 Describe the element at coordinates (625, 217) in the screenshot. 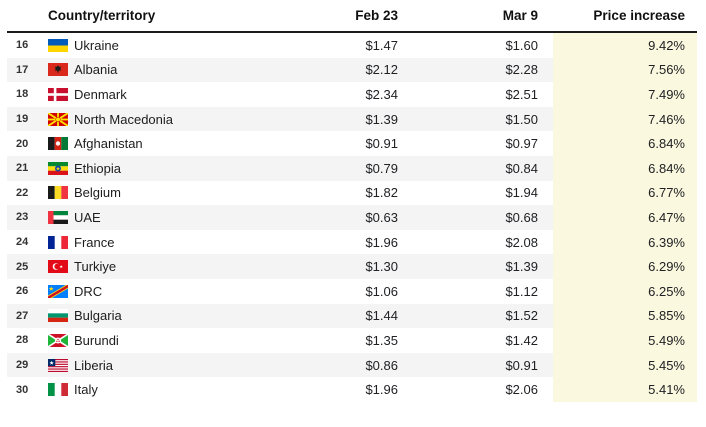

I see `price-increase-cell: 6.47%` at that location.